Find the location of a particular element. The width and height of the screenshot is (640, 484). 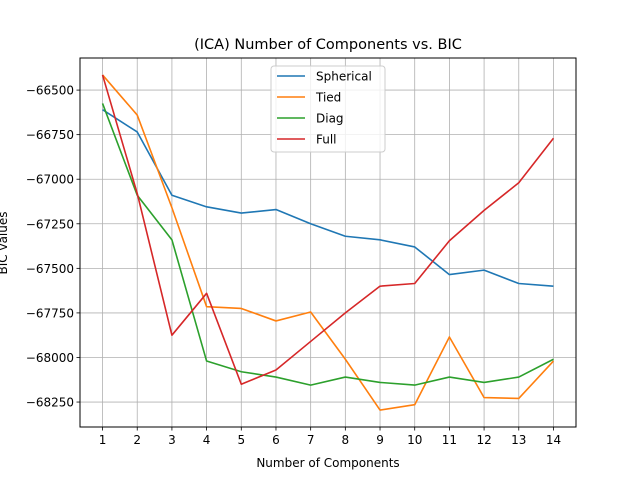

y-tick-label: −67500 is located at coordinates (50, 269).